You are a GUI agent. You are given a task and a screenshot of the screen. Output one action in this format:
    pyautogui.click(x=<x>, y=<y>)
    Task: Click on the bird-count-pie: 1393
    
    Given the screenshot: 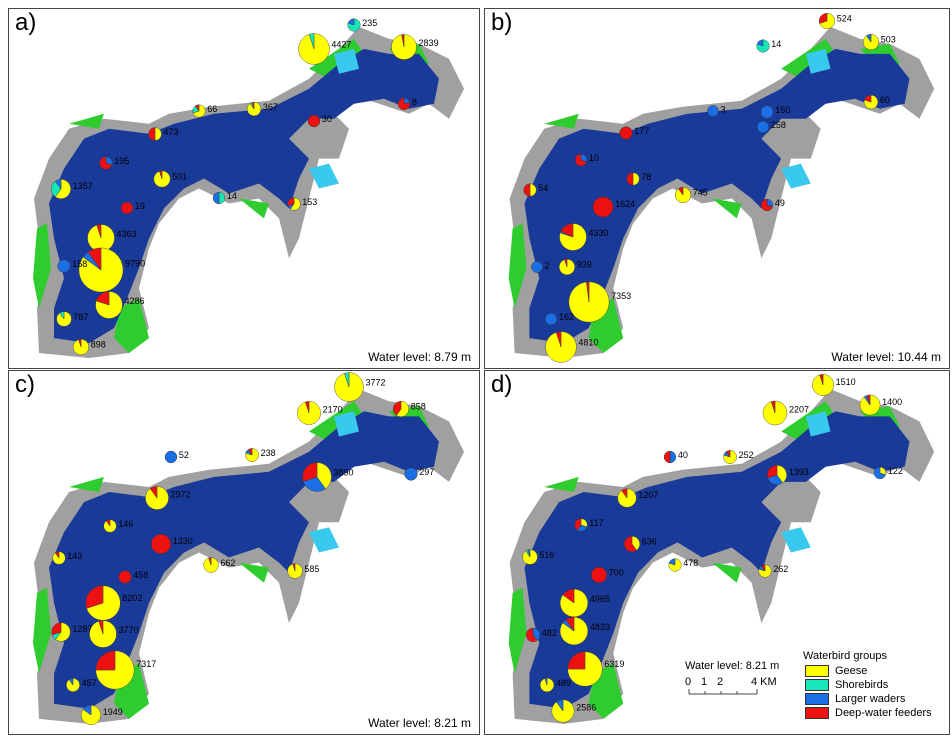 What is the action you would take?
    pyautogui.click(x=788, y=475)
    